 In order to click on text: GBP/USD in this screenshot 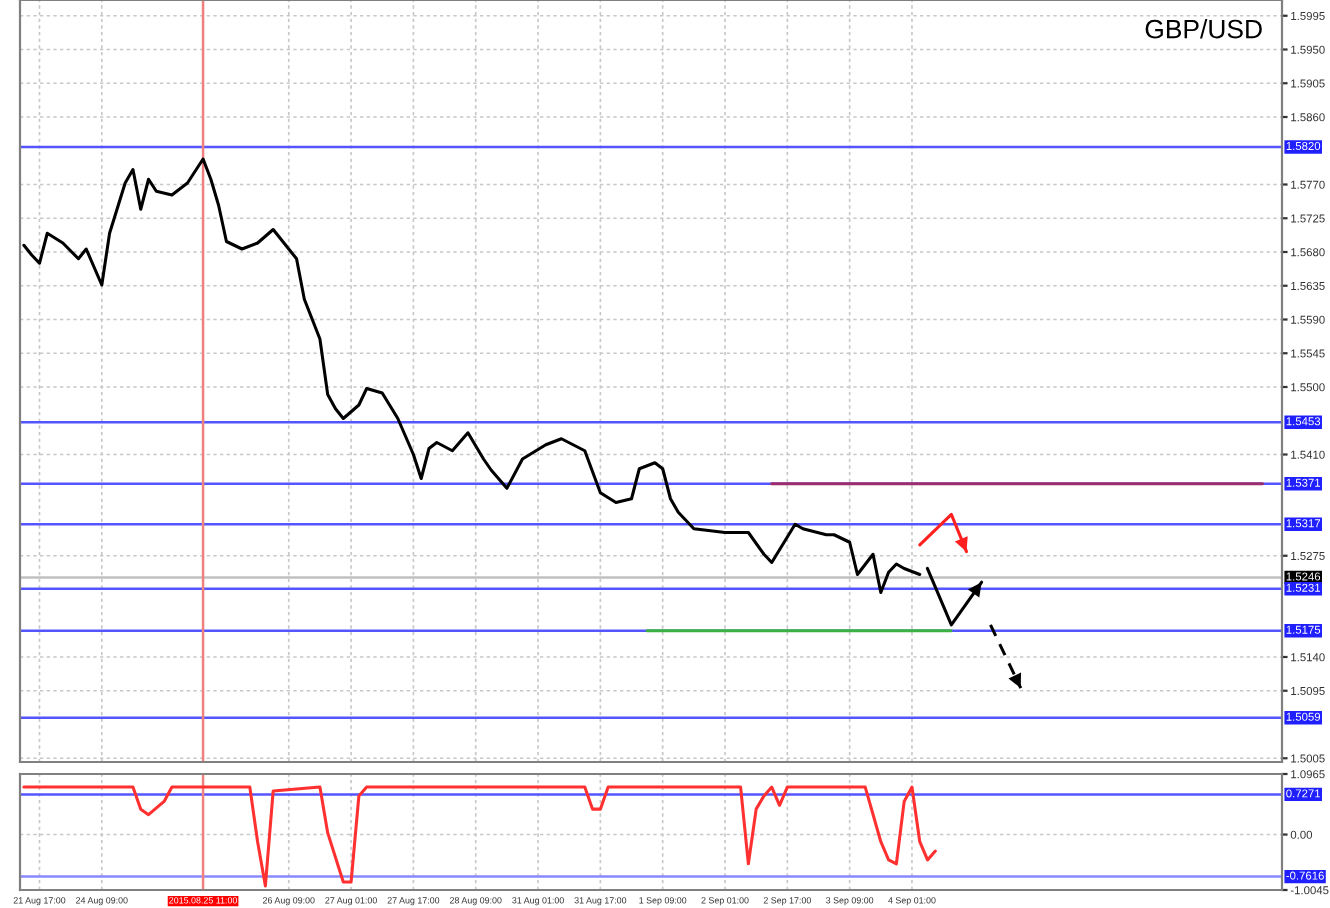, I will do `click(1203, 29)`.